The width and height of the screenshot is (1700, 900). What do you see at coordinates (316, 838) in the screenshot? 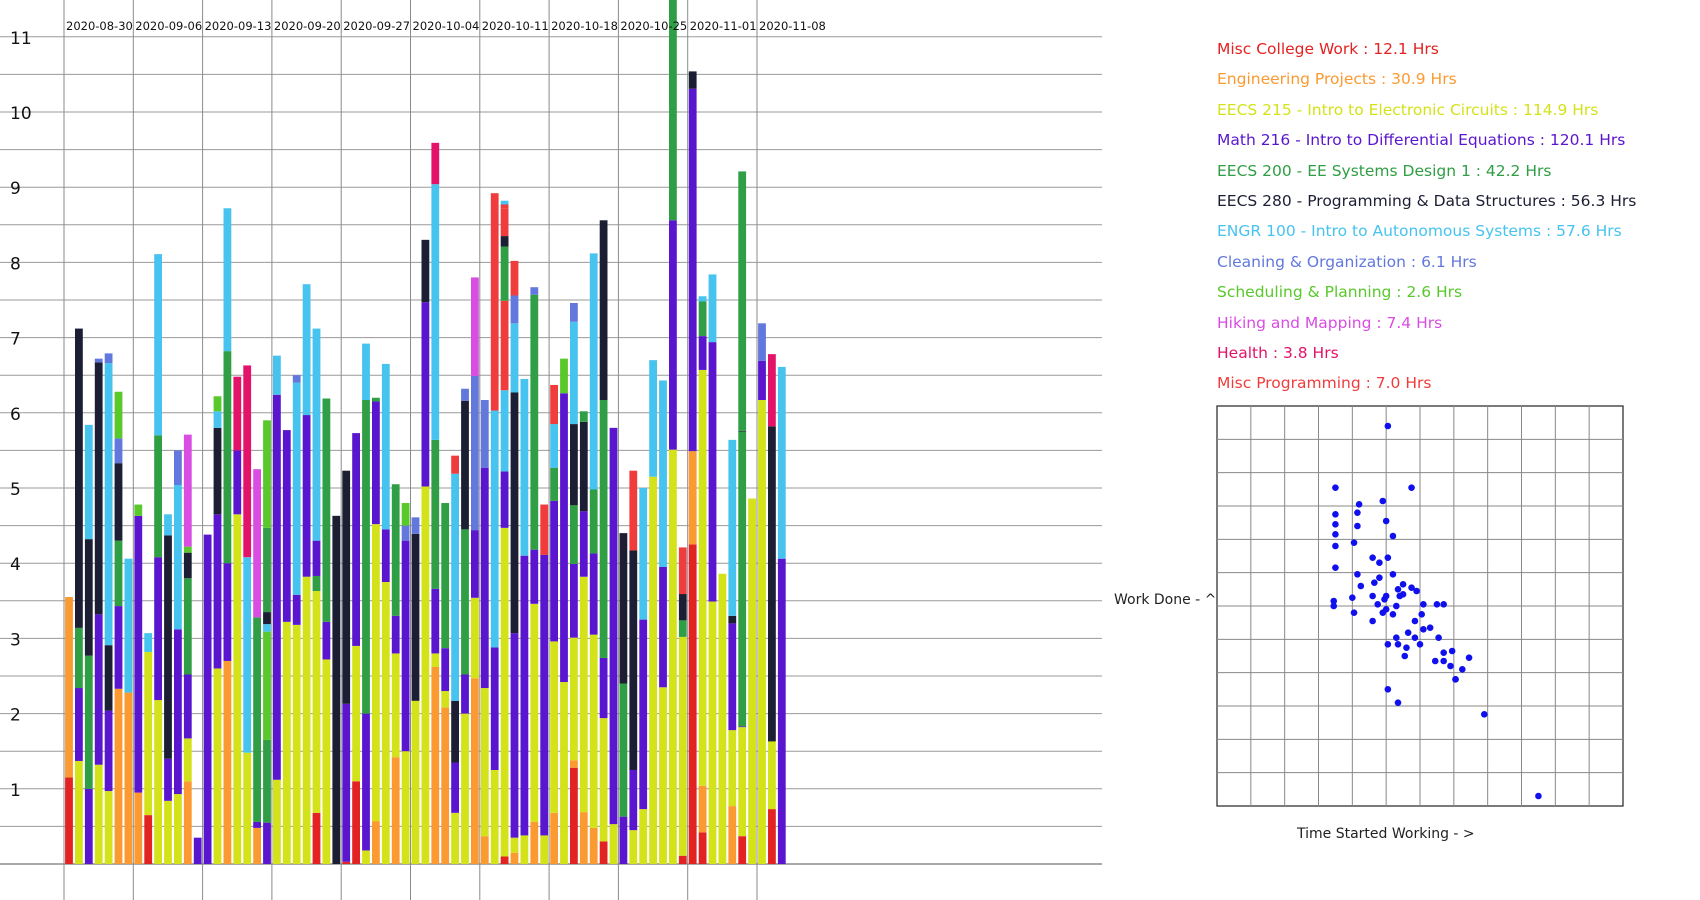
I see `bar-segment: Misc College Work 2020-09-24` at bounding box center [316, 838].